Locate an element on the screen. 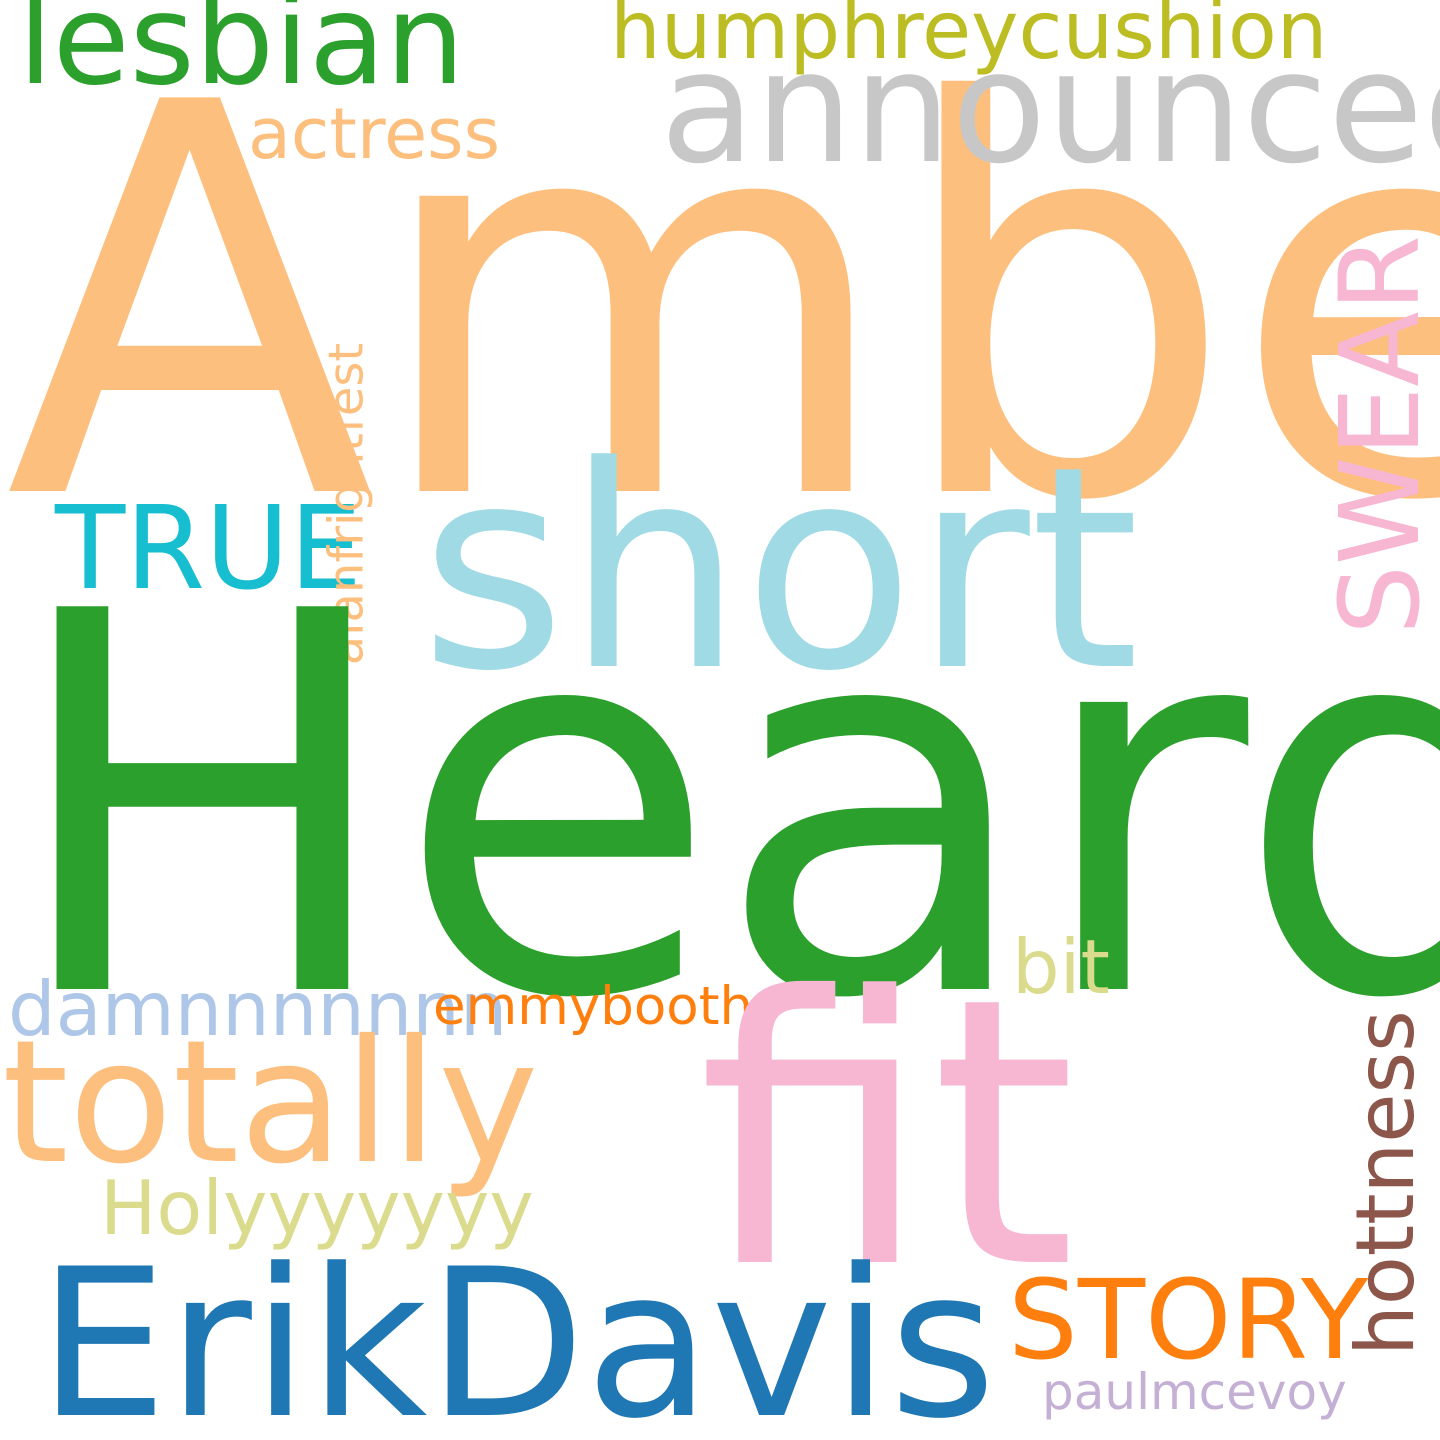 The width and height of the screenshot is (1440, 1440). word-short: short is located at coordinates (780, 570).